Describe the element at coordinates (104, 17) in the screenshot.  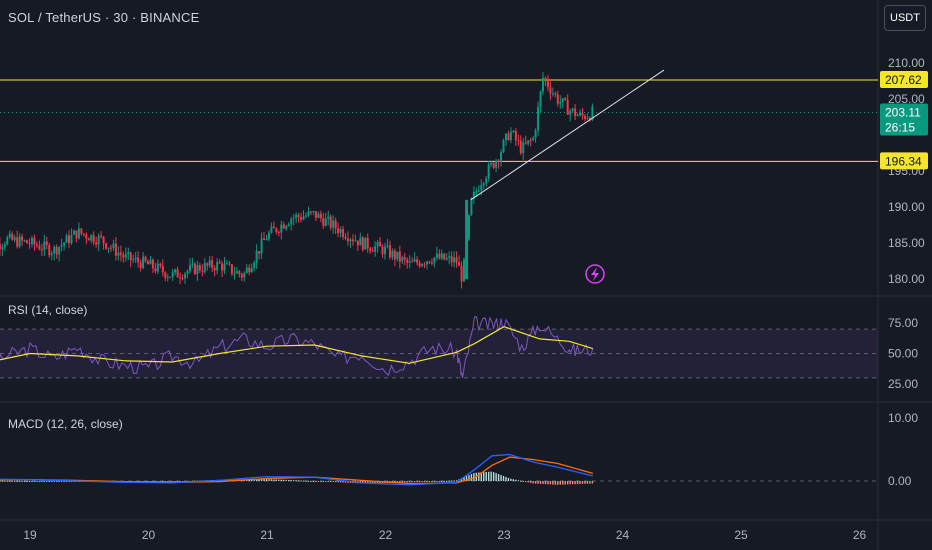
I see `symbol-title: SOL / TetherUS · 30 · BINANCE` at that location.